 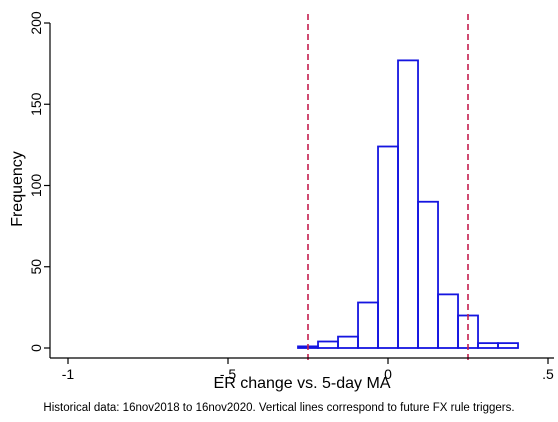 What do you see at coordinates (17, 189) in the screenshot?
I see `y-axis-label: Frequency` at bounding box center [17, 189].